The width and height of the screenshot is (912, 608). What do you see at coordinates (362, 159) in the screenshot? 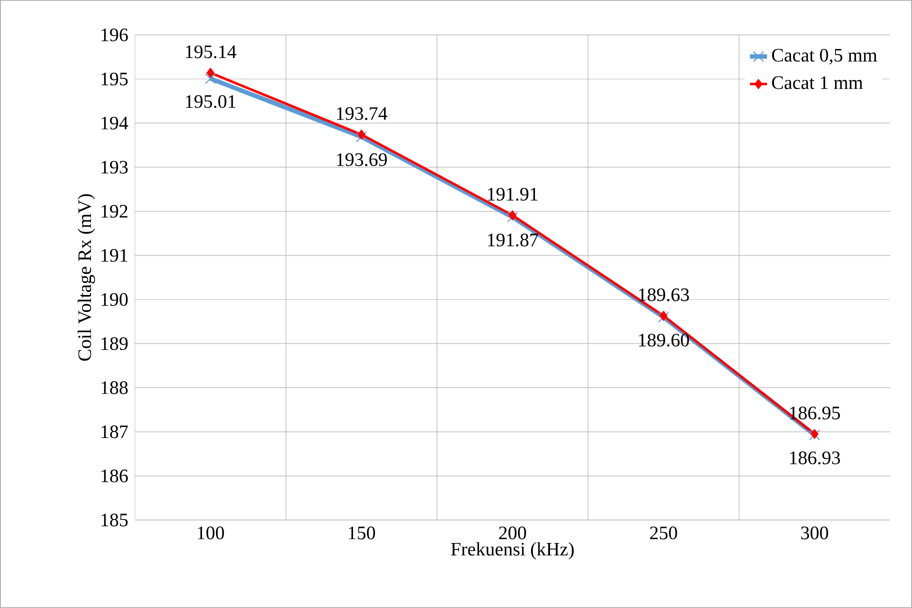
I see `data-label: 193.69` at bounding box center [362, 159].